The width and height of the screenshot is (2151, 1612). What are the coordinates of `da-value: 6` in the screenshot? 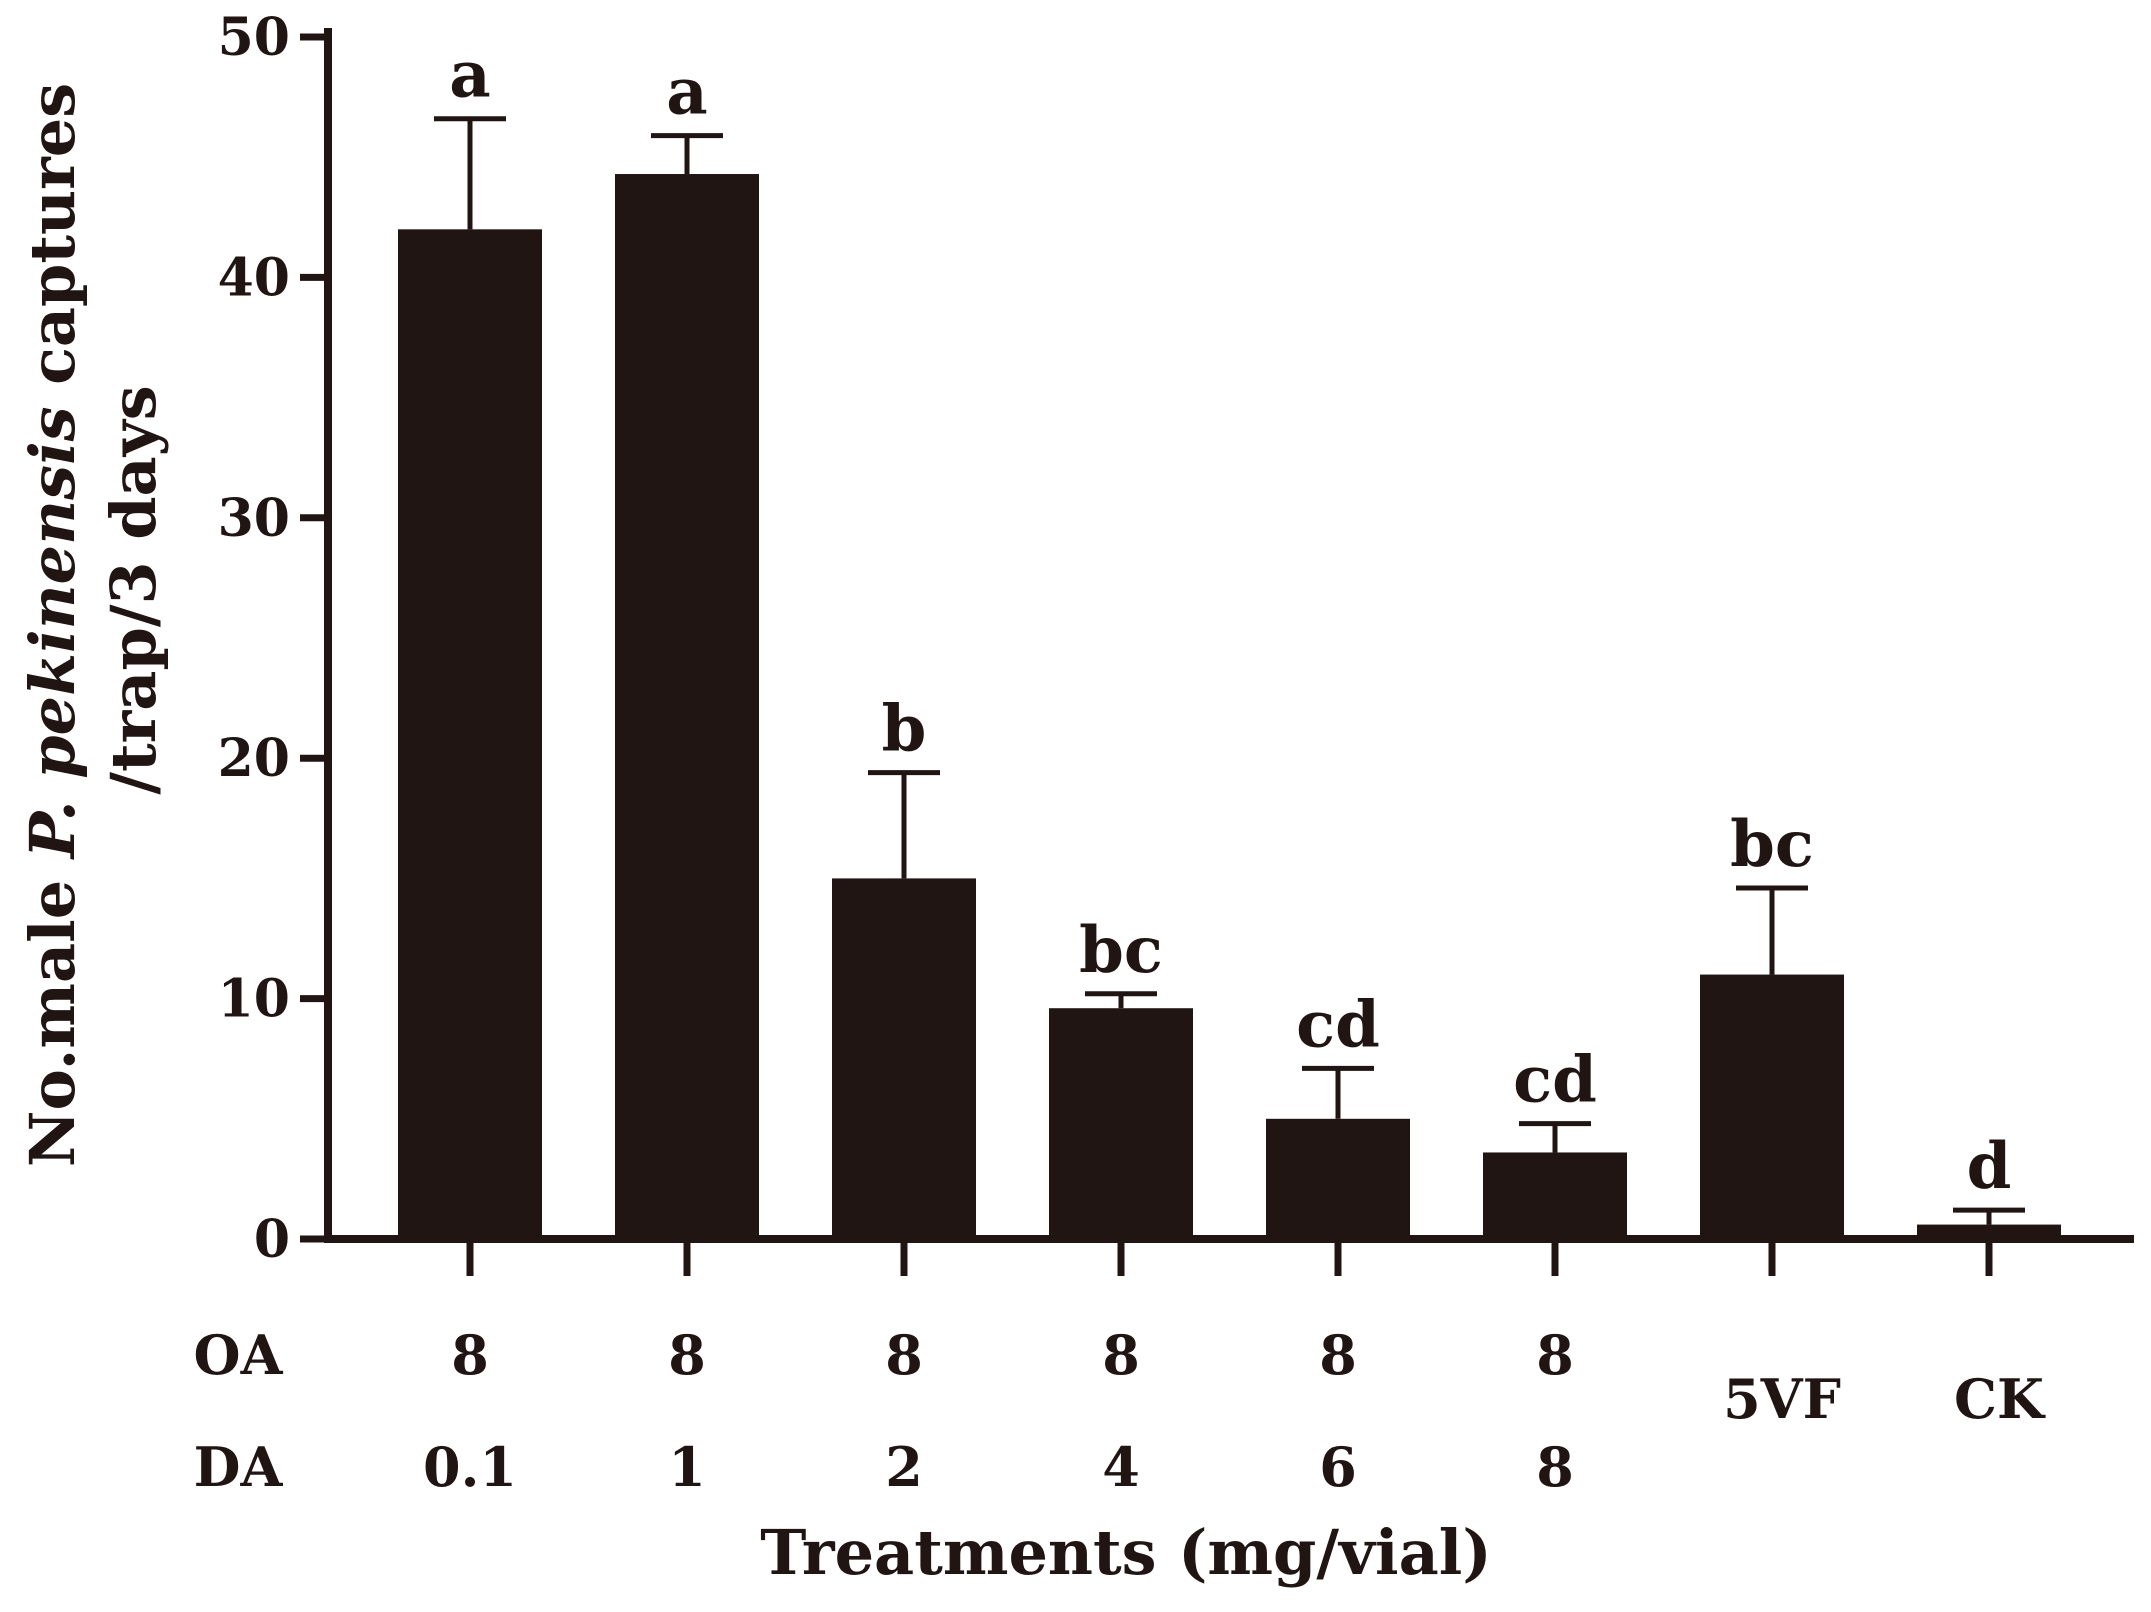 It's located at (1338, 1467).